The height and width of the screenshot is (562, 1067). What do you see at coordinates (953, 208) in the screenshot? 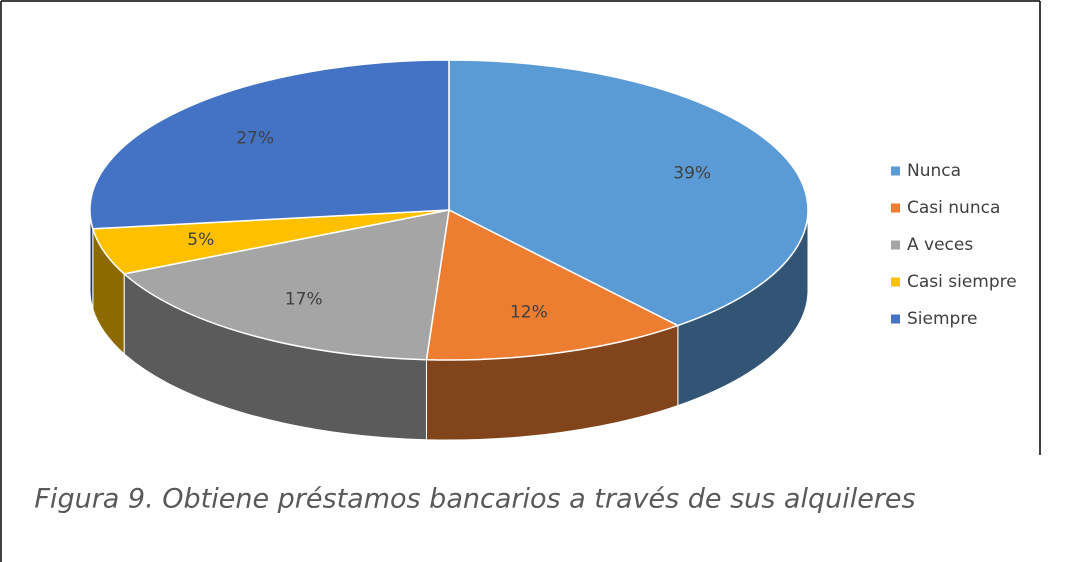
I see `legend-label: Casi nunca` at bounding box center [953, 208].